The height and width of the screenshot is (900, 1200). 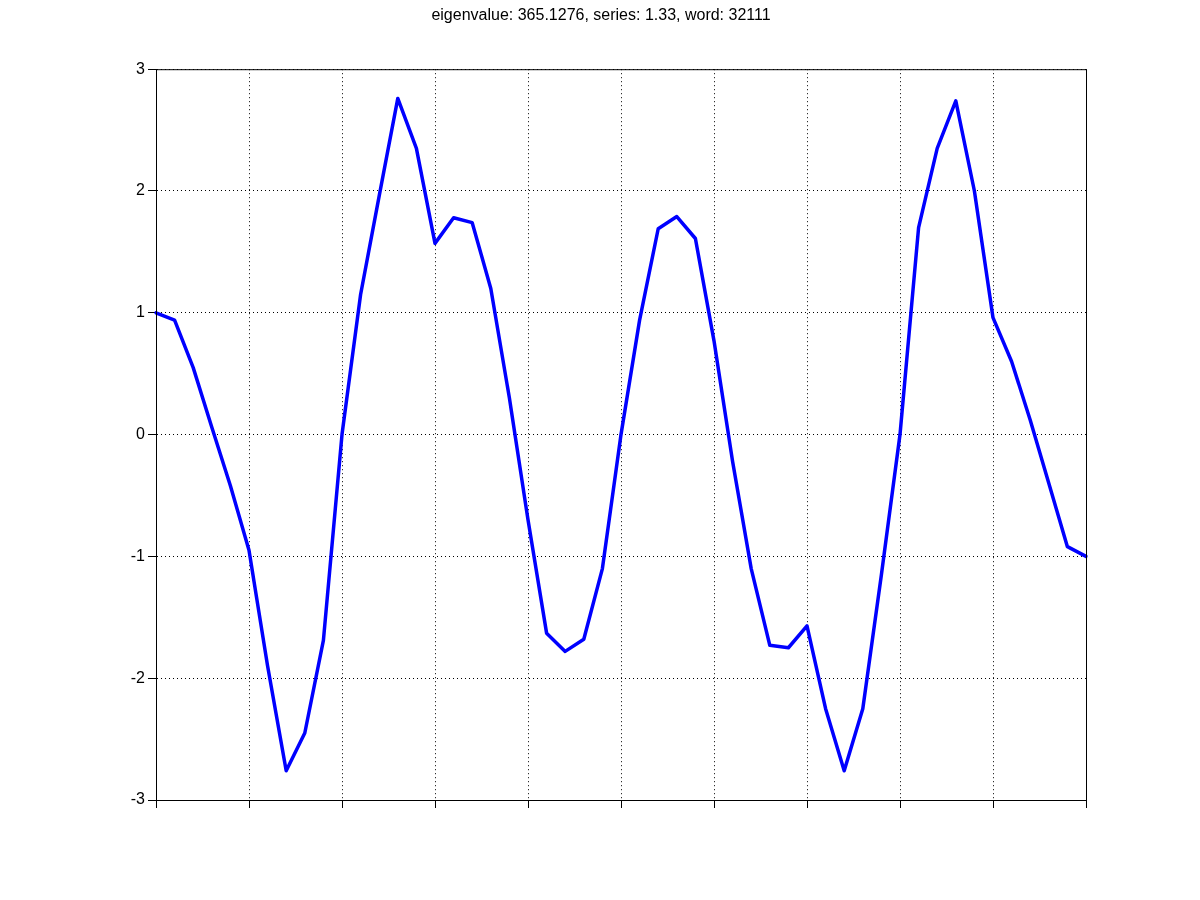 What do you see at coordinates (141, 434) in the screenshot?
I see `y-tick-label: 0` at bounding box center [141, 434].